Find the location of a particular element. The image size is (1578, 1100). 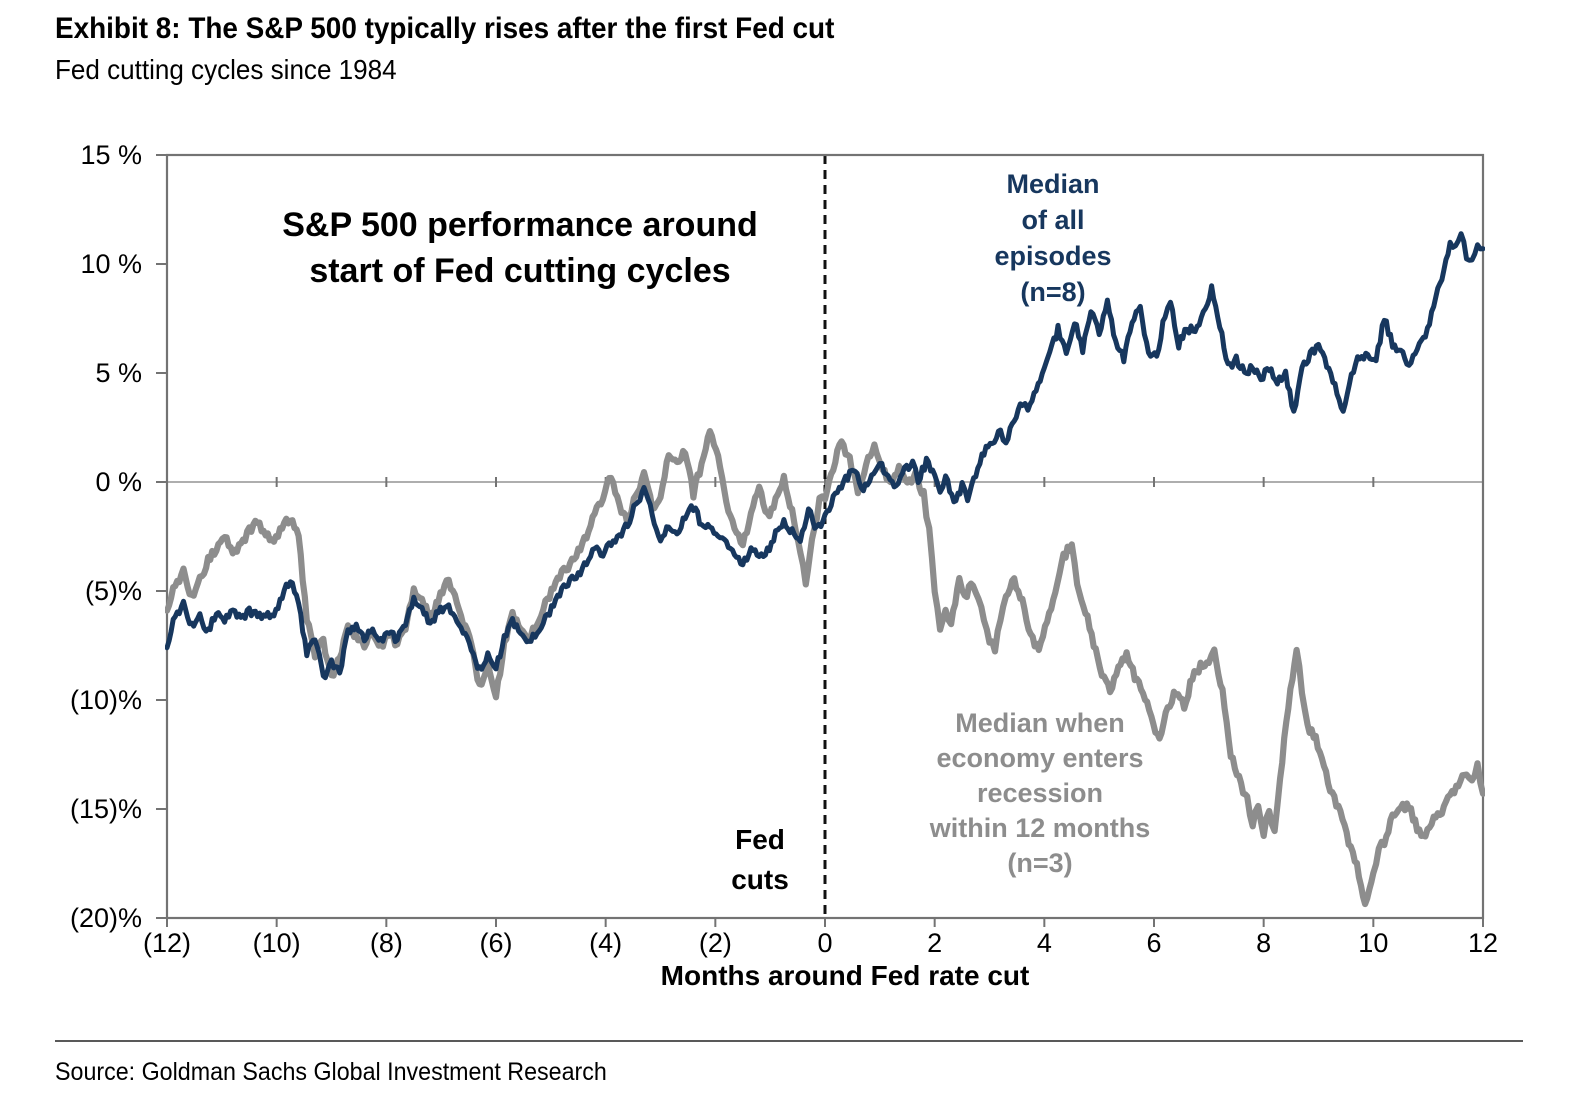

x-tick-label: (8) is located at coordinates (386, 943).